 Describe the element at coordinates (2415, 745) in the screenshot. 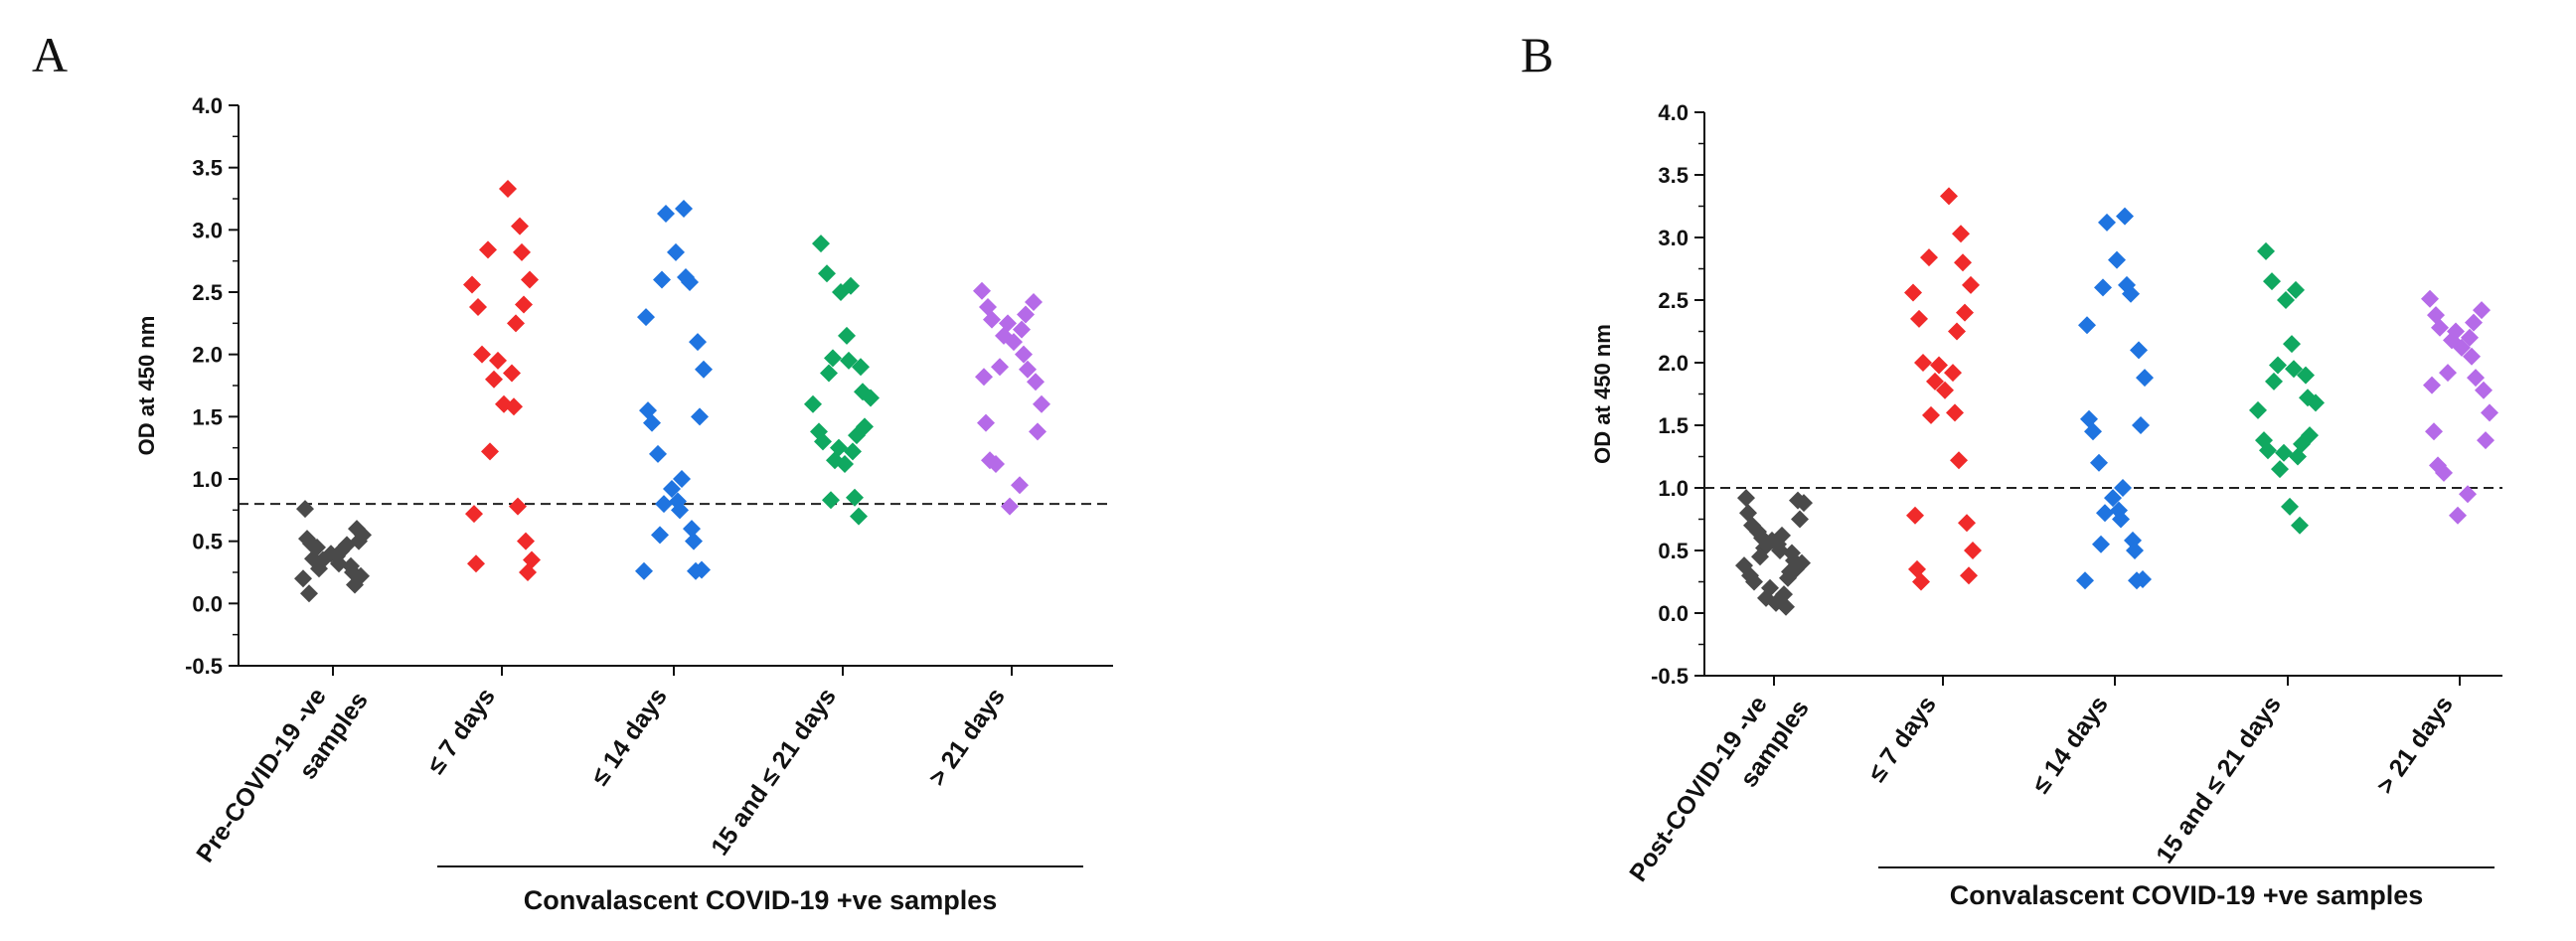

I see `category-label: > 21 days` at that location.